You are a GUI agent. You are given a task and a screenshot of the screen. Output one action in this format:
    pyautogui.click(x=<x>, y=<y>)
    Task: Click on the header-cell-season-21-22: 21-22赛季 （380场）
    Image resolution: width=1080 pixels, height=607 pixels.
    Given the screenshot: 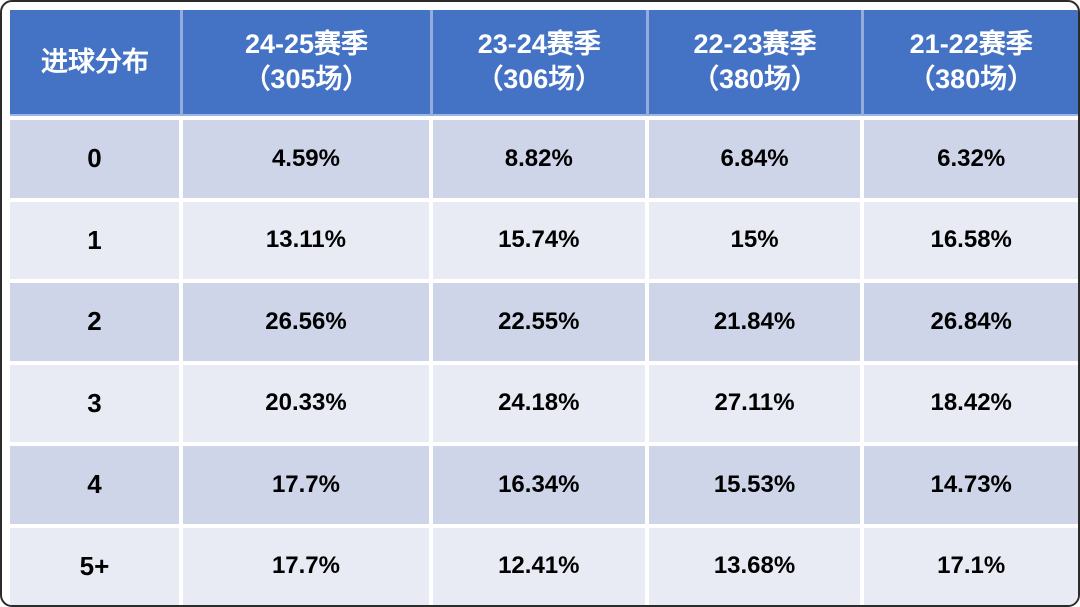 What is the action you would take?
    pyautogui.click(x=971, y=63)
    